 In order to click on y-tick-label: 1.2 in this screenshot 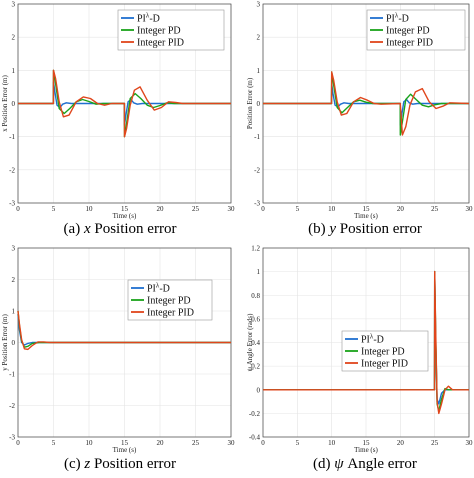, I will do `click(255, 249)`.